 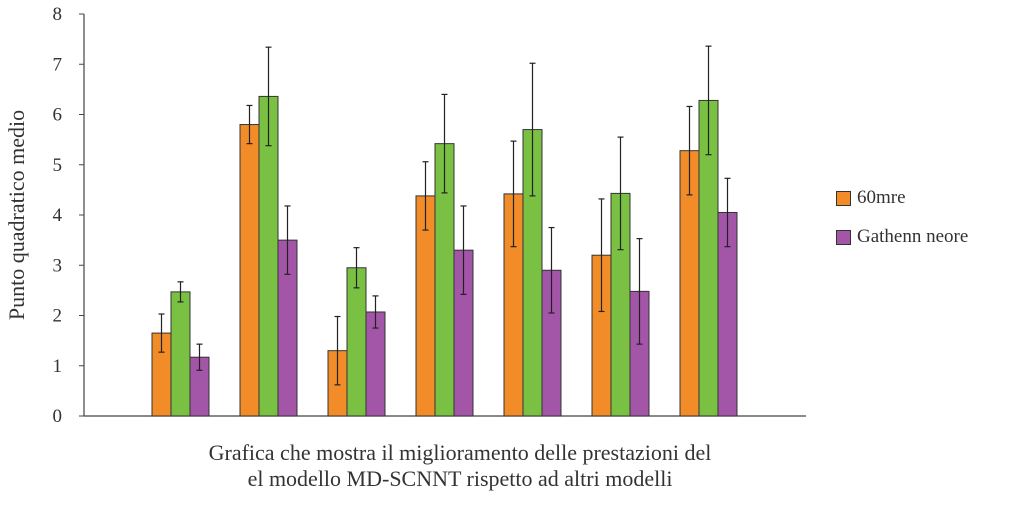 What do you see at coordinates (58, 265) in the screenshot?
I see `y-tick-label: 3` at bounding box center [58, 265].